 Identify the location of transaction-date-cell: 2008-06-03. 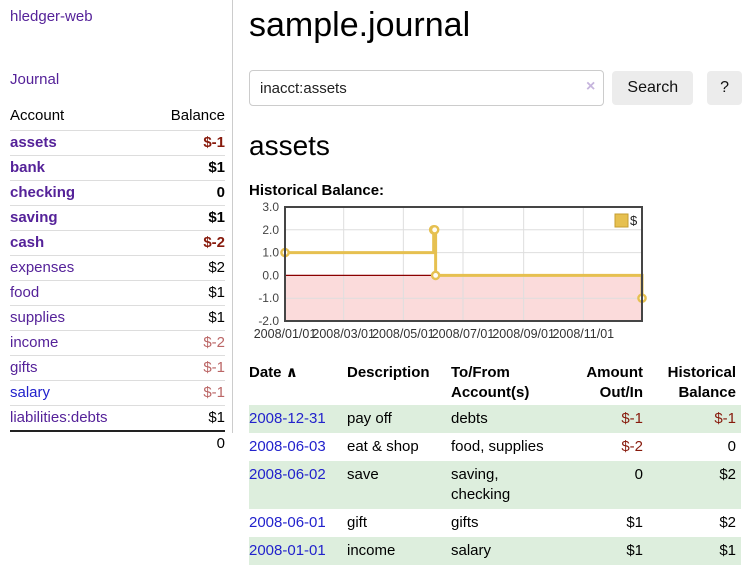
(298, 447).